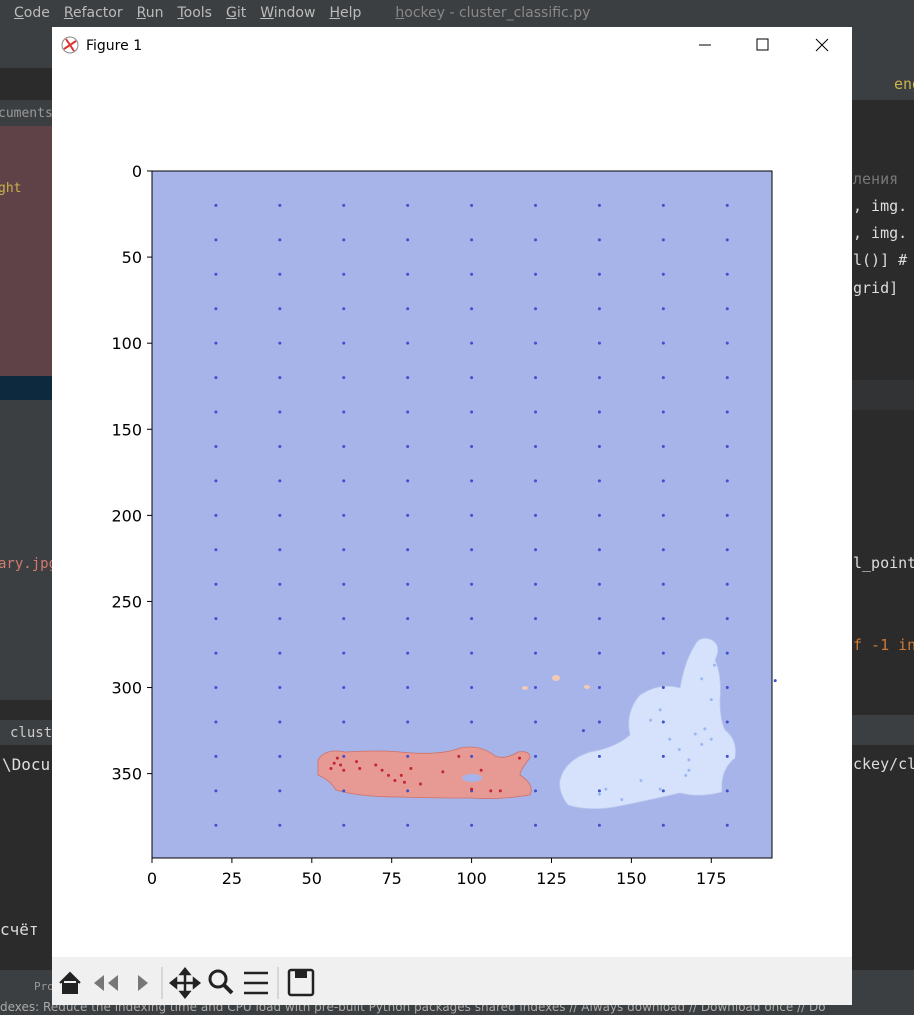  I want to click on menu-item: Code, so click(32, 13).